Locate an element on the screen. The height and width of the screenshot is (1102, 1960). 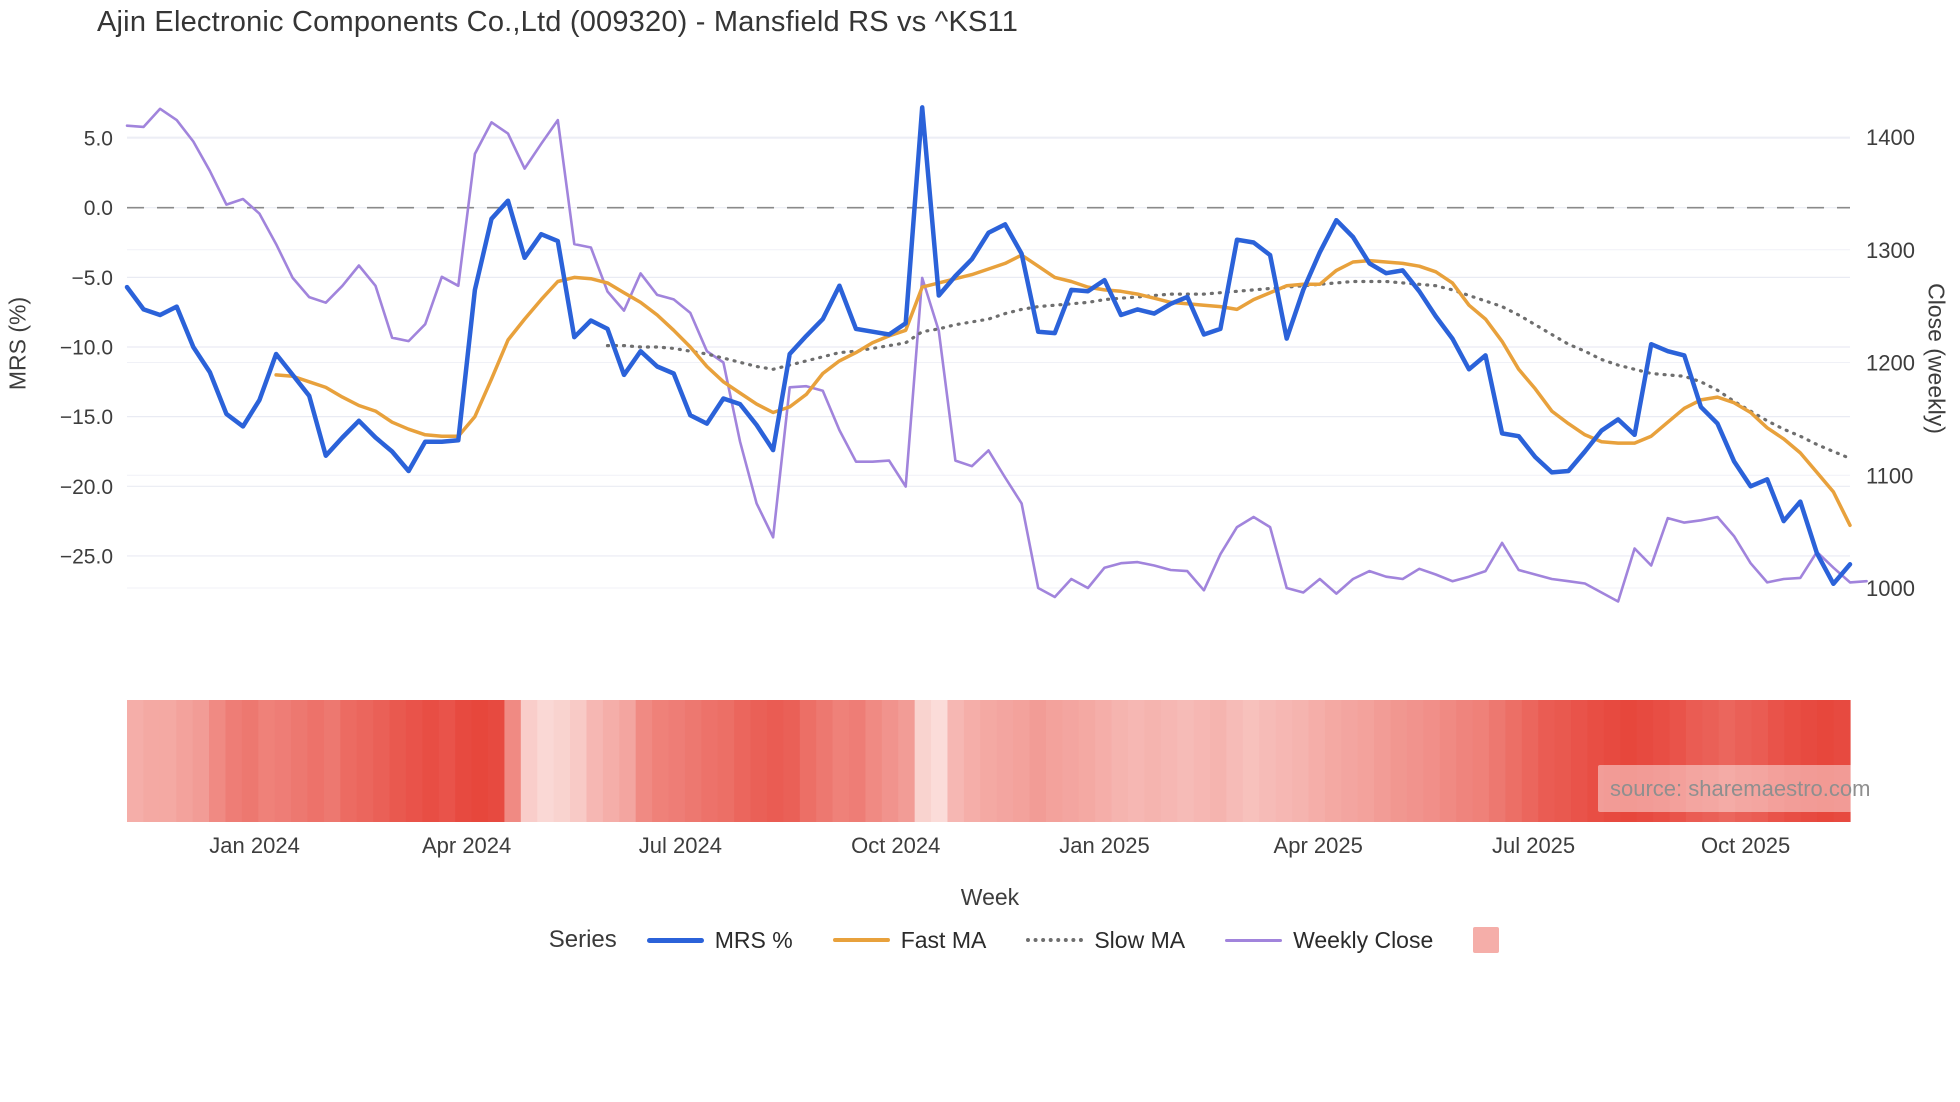
right-axis-title: Close (weekly) is located at coordinates (1936, 358).